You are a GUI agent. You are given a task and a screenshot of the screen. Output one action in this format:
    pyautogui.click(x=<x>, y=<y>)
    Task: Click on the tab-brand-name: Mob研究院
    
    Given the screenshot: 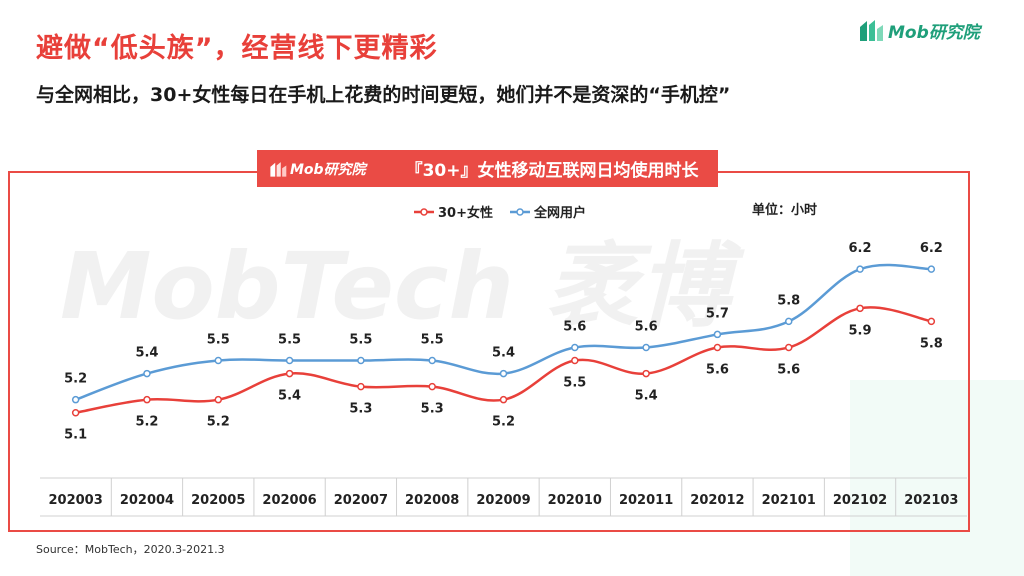 What is the action you would take?
    pyautogui.click(x=328, y=169)
    